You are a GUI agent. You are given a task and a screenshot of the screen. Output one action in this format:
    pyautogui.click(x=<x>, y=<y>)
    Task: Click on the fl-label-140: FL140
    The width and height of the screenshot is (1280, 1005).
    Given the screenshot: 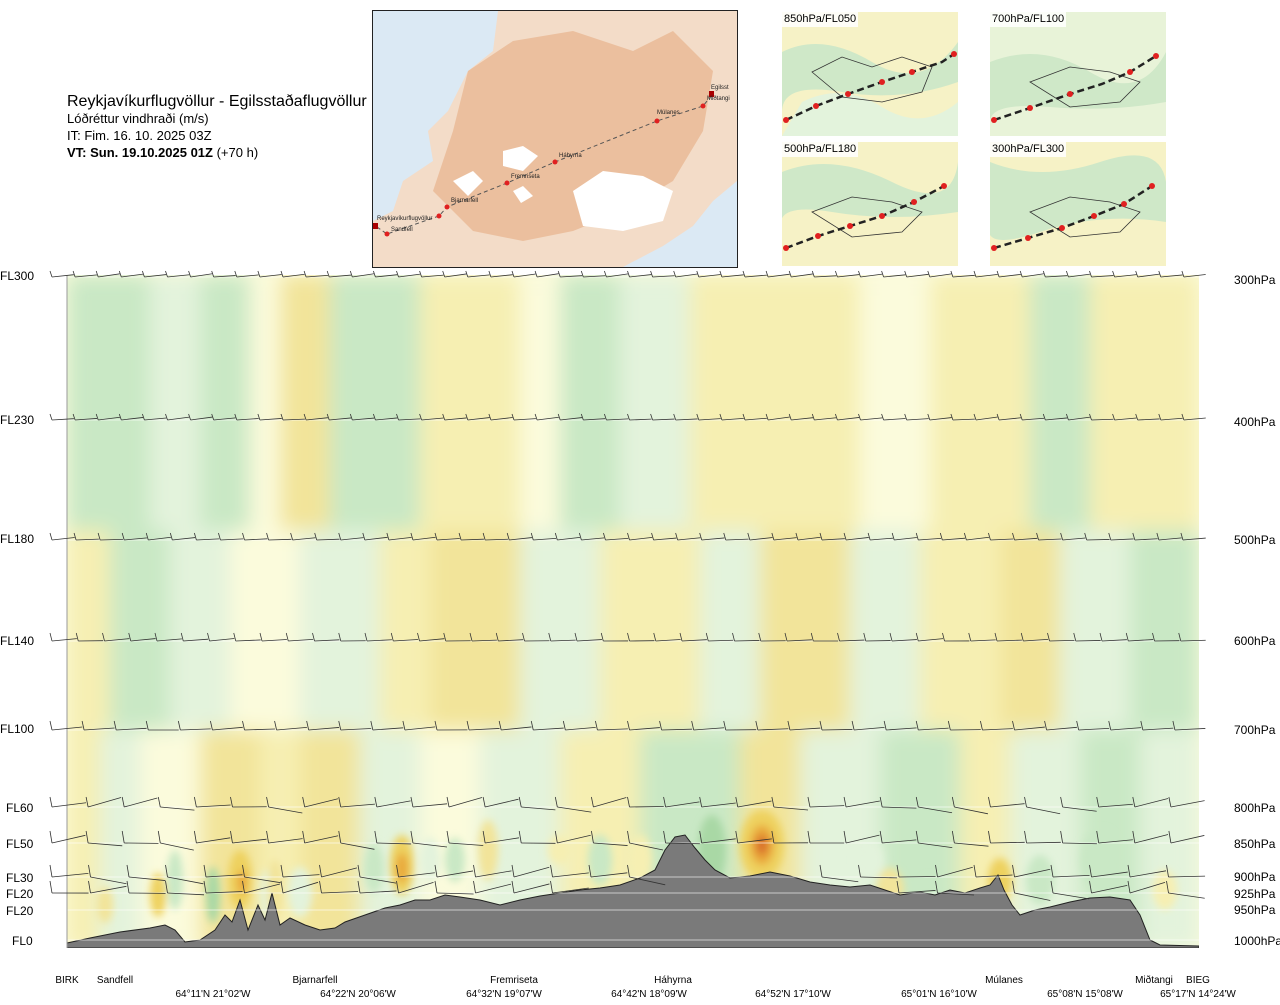 What is the action you would take?
    pyautogui.click(x=17, y=641)
    